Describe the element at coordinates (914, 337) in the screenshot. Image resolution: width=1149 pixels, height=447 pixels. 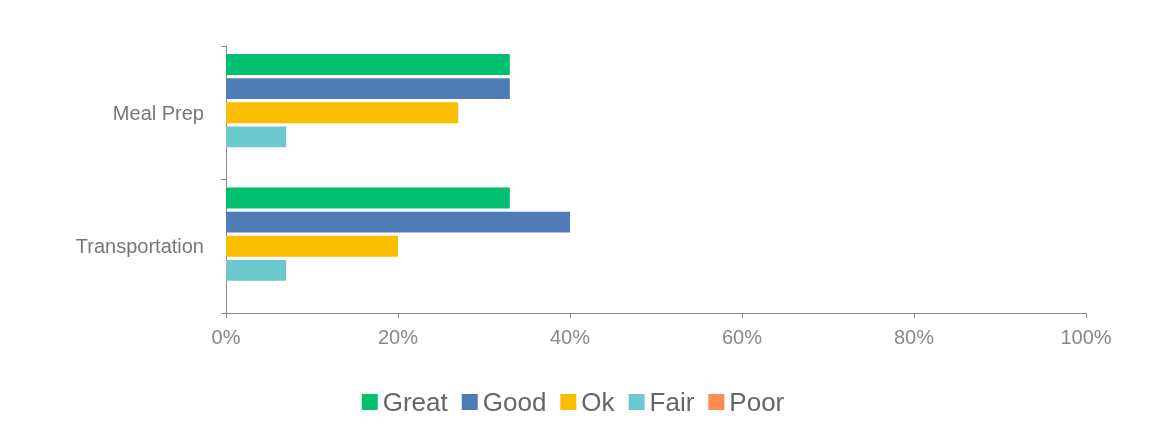
I see `x-tick-label: 80%` at that location.